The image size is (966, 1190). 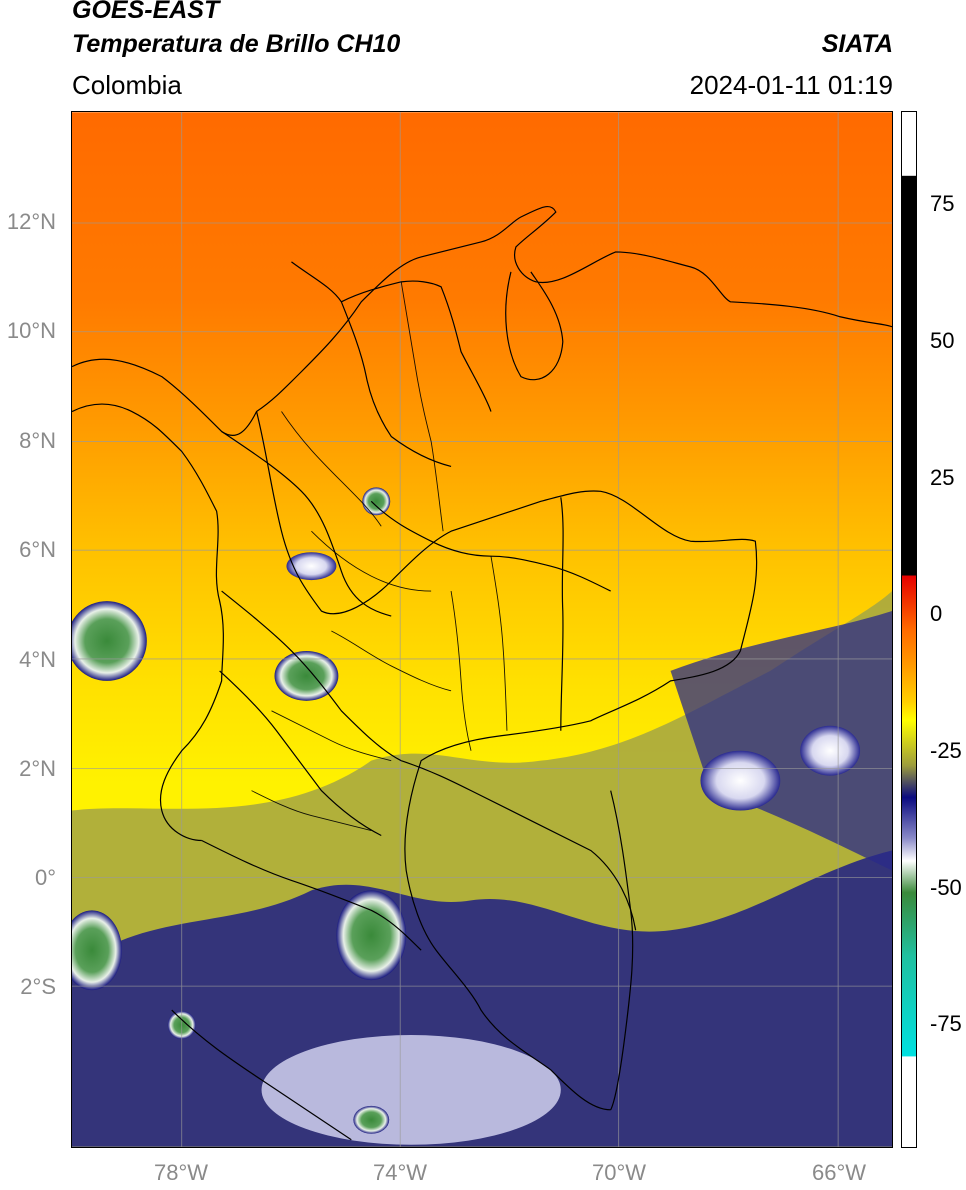 What do you see at coordinates (946, 887) in the screenshot?
I see `colorbar-tick-minus50: -50` at bounding box center [946, 887].